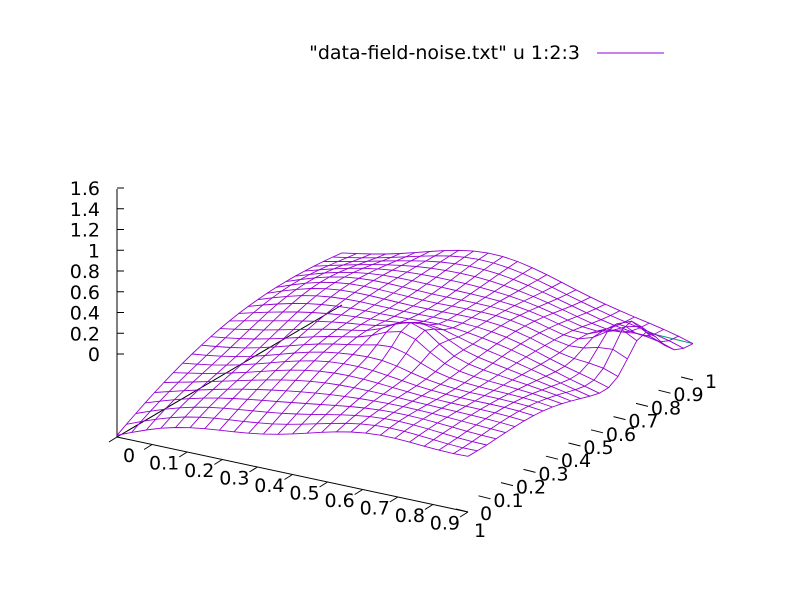 The width and height of the screenshot is (800, 600). I want to click on z-tick-label: 0.2, so click(85, 334).